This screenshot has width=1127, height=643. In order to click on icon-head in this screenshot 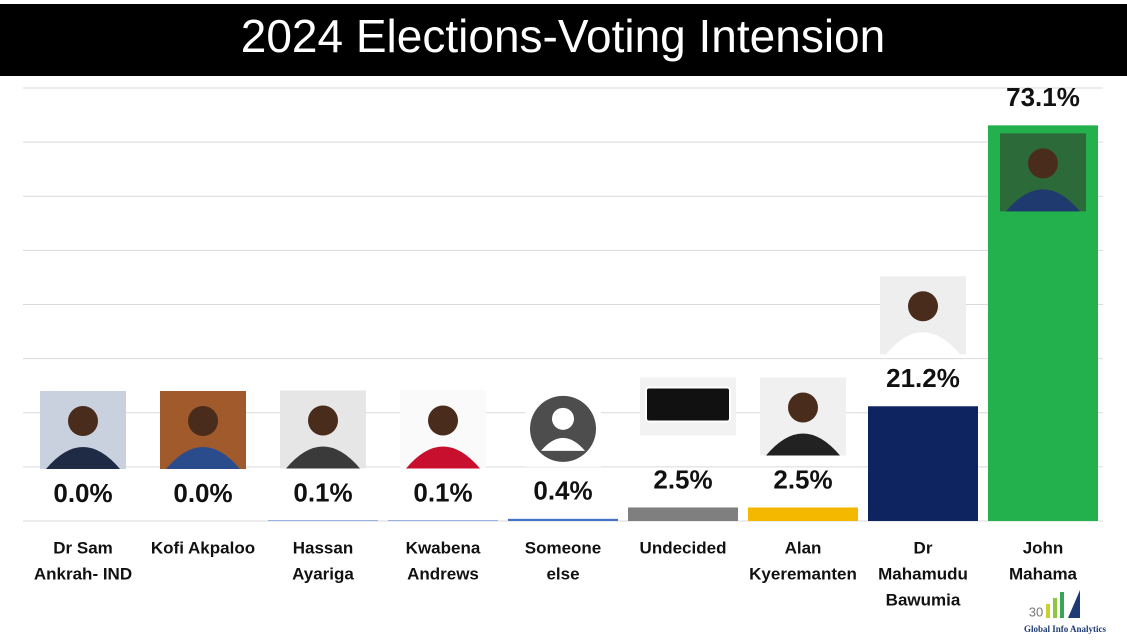, I will do `click(563, 418)`.